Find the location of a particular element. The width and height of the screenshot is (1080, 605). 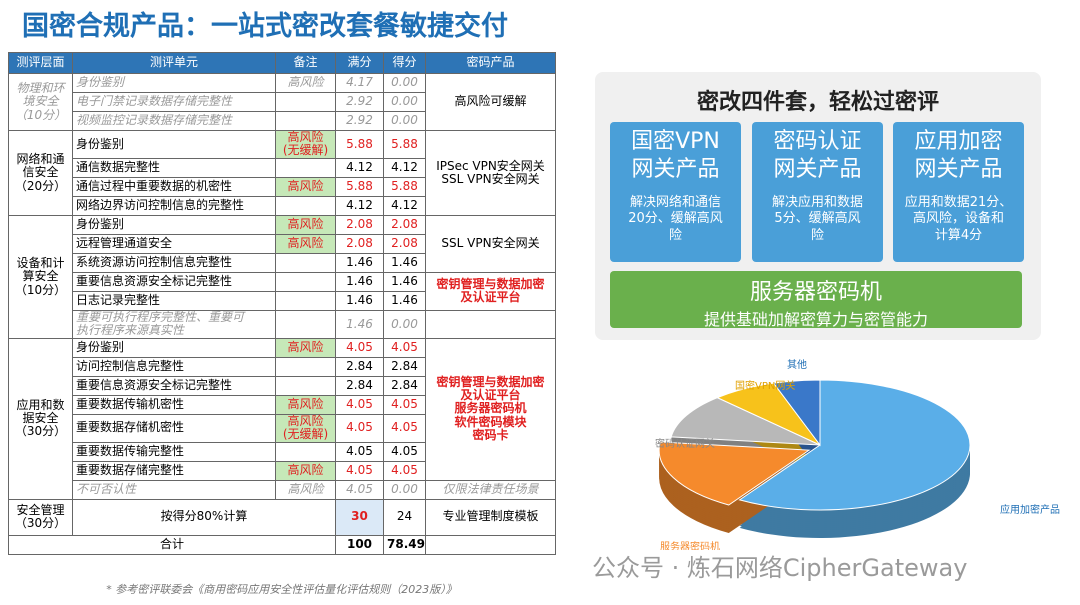

layer-cell: 网络和通 信安全 （20分） is located at coordinates (40, 173).